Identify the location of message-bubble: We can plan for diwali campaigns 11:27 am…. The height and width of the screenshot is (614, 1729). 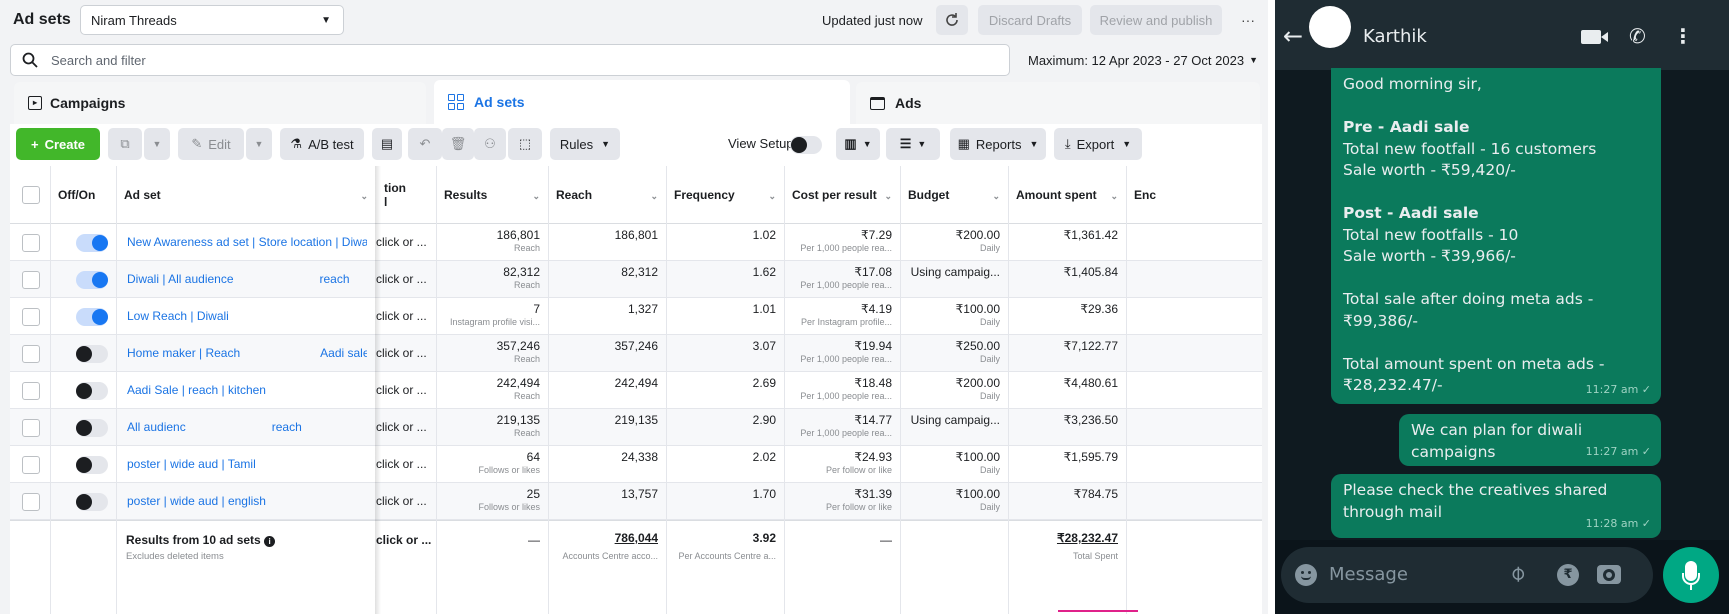
(1530, 440).